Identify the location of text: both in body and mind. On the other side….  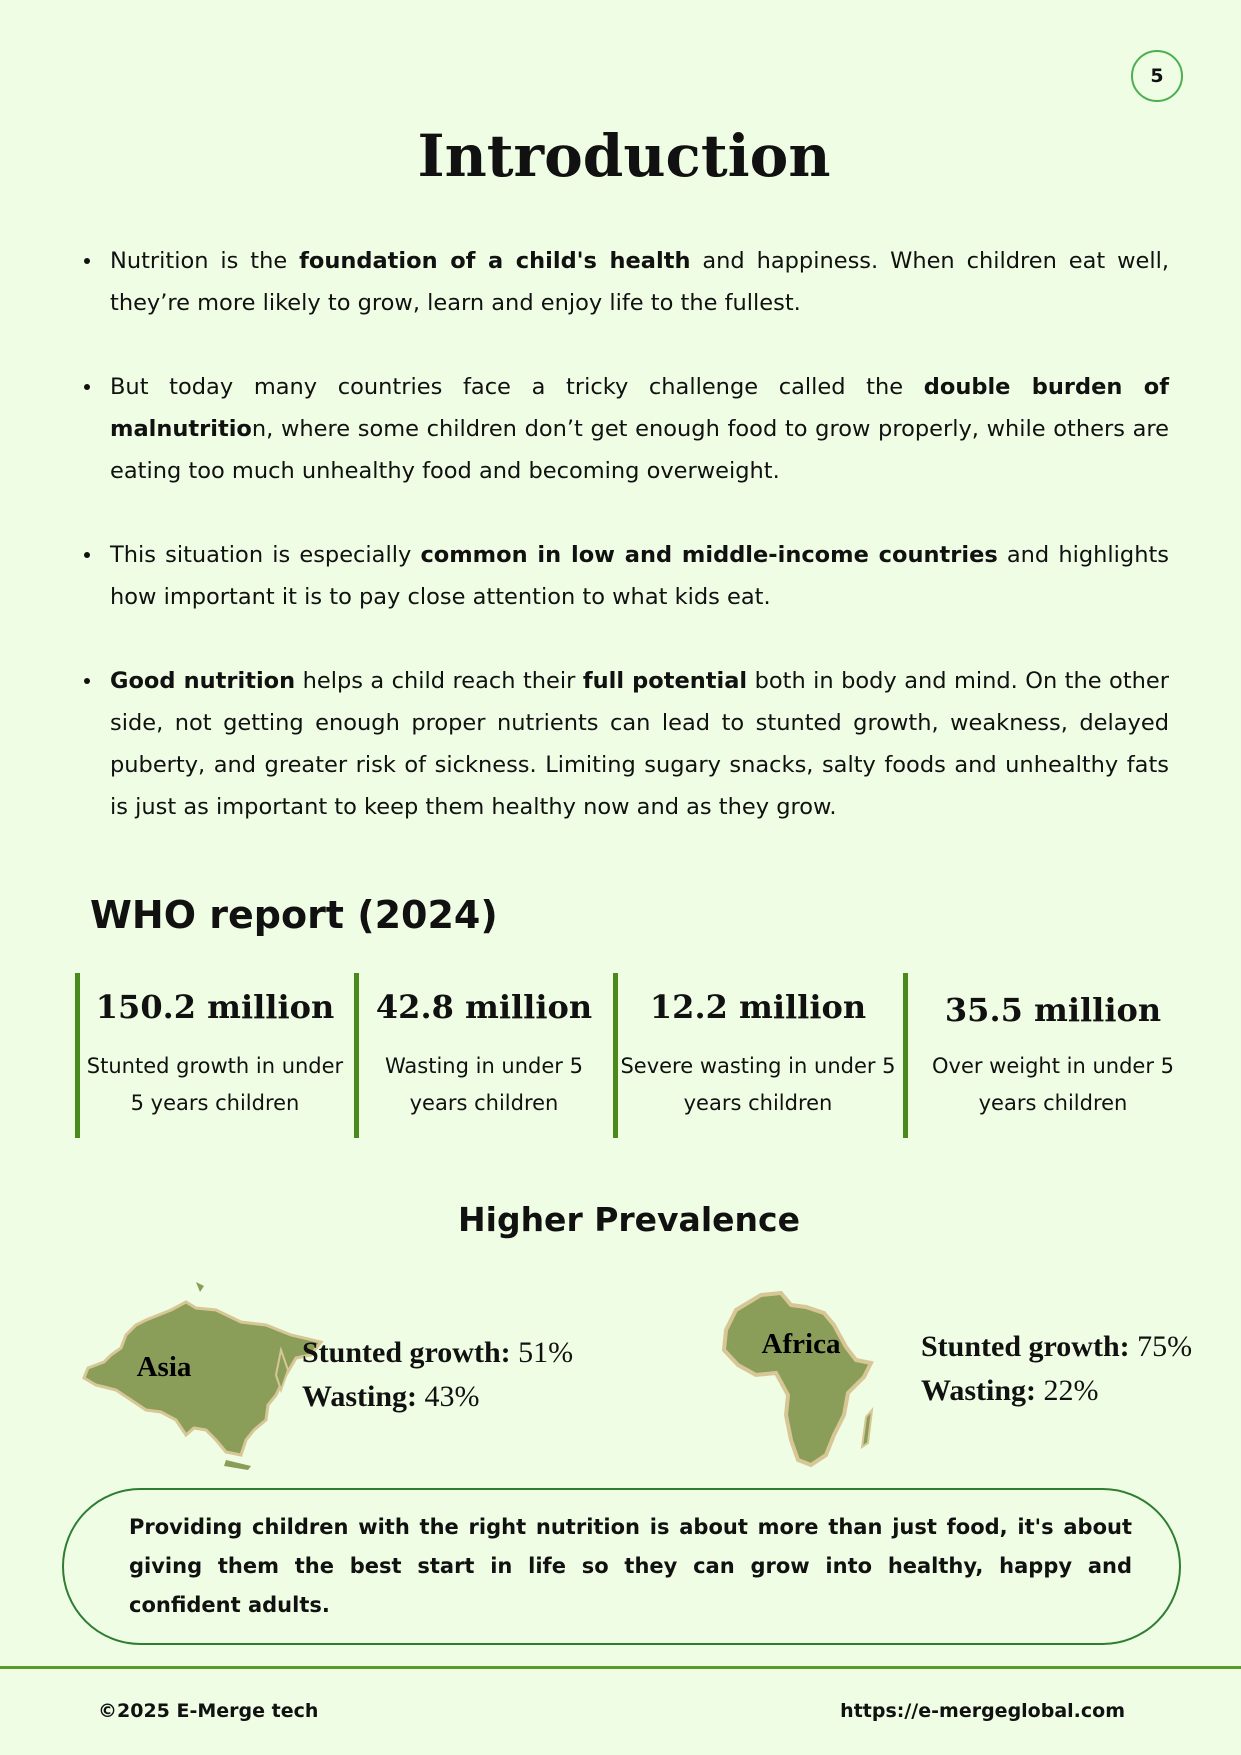
(639, 744).